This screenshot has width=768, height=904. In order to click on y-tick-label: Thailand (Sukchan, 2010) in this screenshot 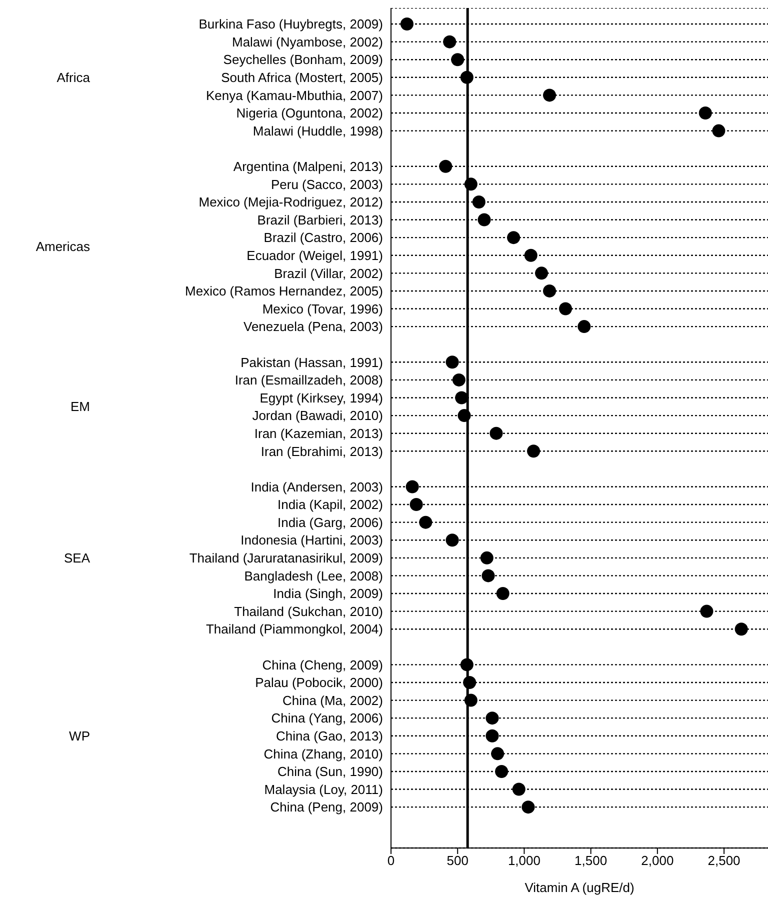, I will do `click(308, 611)`.